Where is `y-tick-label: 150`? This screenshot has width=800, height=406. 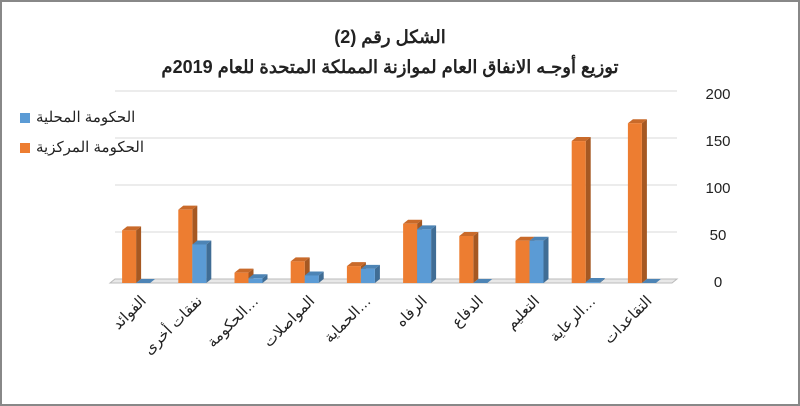 y-tick-label: 150 is located at coordinates (717, 141).